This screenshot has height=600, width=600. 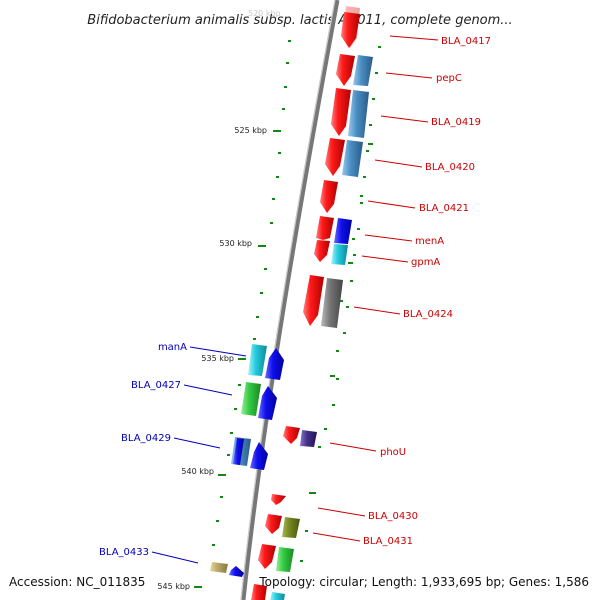 What do you see at coordinates (444, 208) in the screenshot?
I see `gene-label-bla-0421: BLA_0421` at bounding box center [444, 208].